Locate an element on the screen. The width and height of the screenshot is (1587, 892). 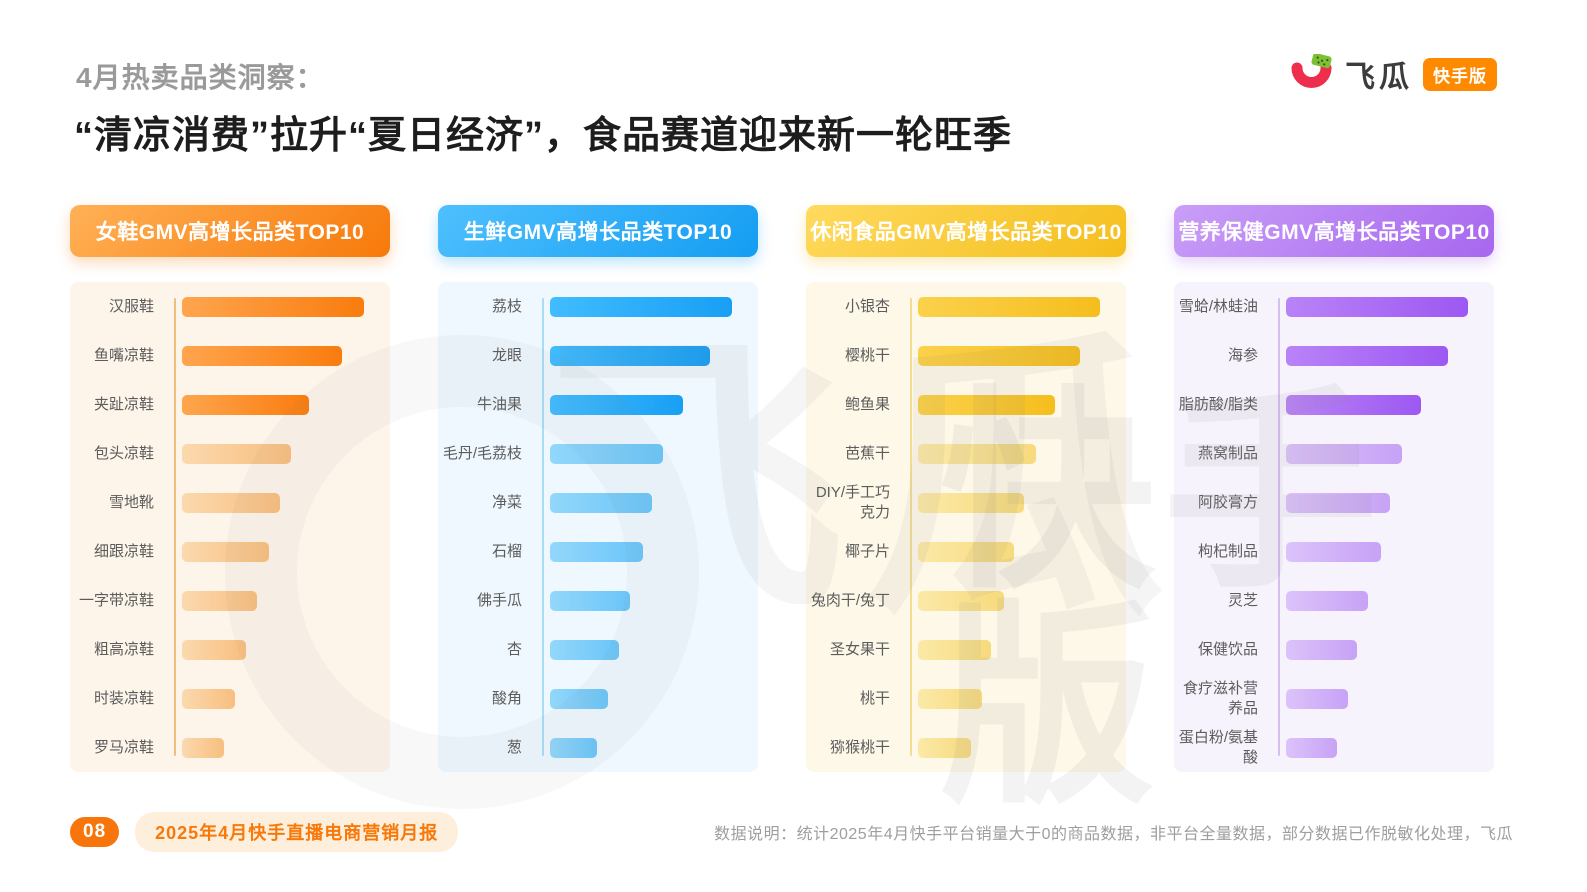
category-label: 石榴 is located at coordinates (506, 551).